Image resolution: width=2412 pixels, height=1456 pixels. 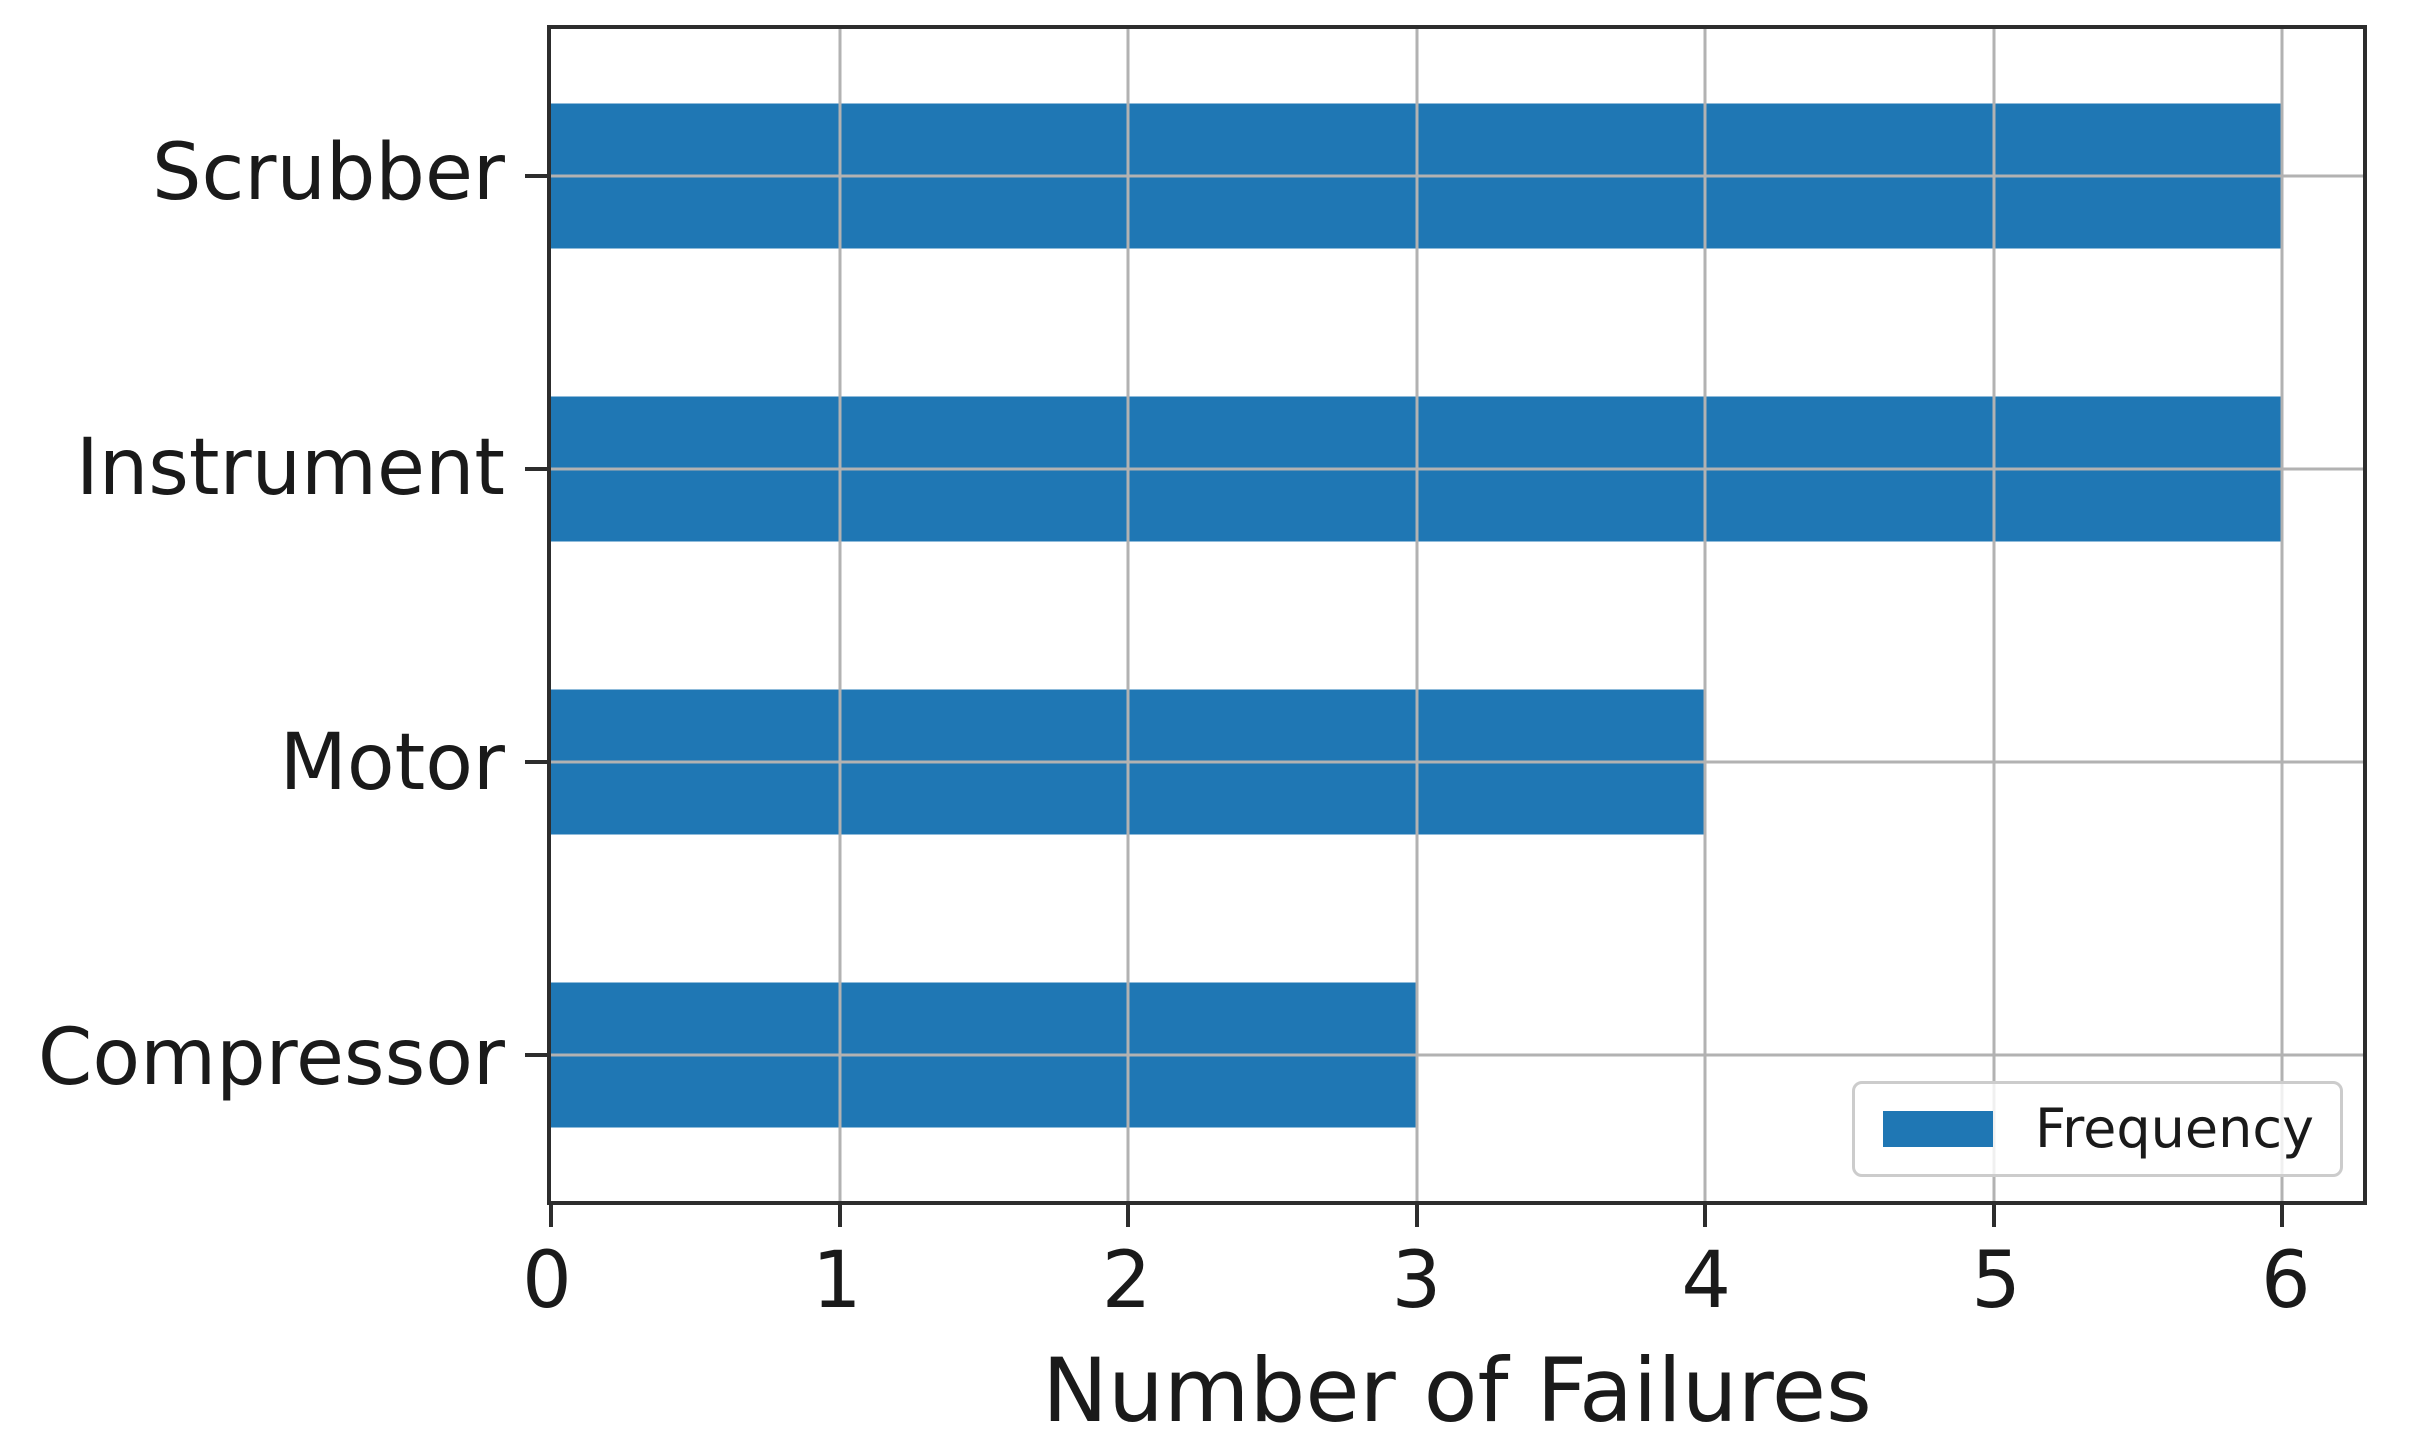 I want to click on legend: Frequency, so click(x=2097, y=1129).